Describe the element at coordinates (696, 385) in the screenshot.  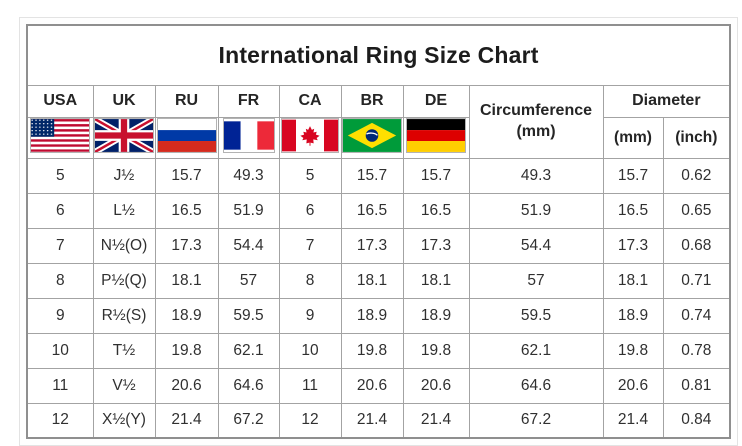
I see `cell-diameter-inch: 0.81` at that location.